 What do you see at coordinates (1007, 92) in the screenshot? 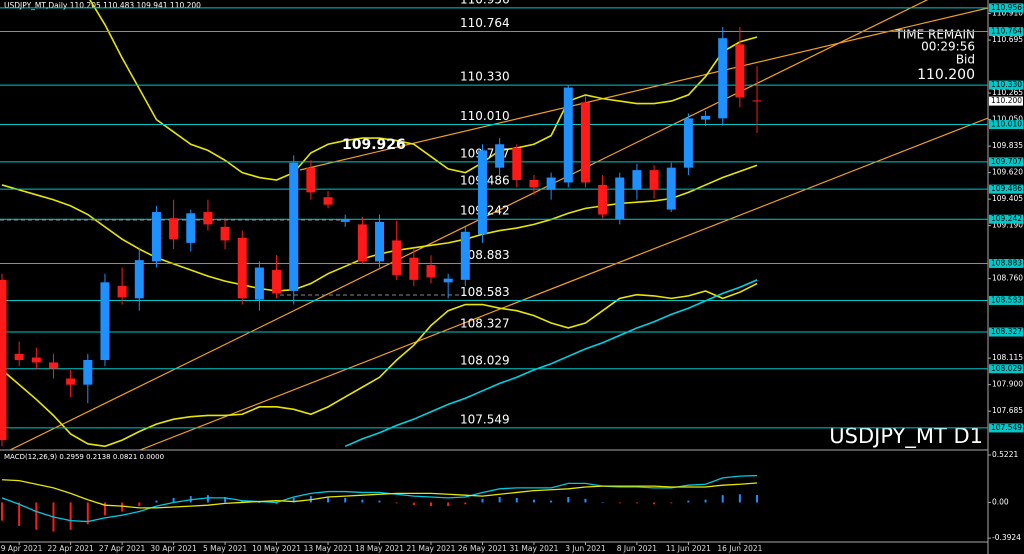
I see `y-tick-label: 110.265` at bounding box center [1007, 92].